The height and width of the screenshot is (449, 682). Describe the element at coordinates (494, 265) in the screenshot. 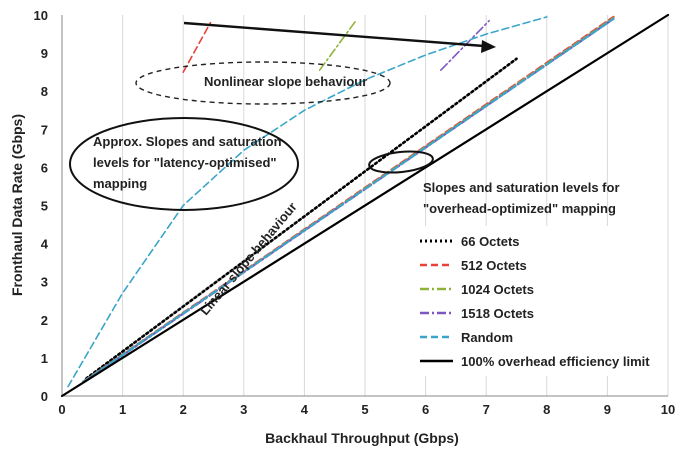

I see `legend-label: 512 Octets` at that location.